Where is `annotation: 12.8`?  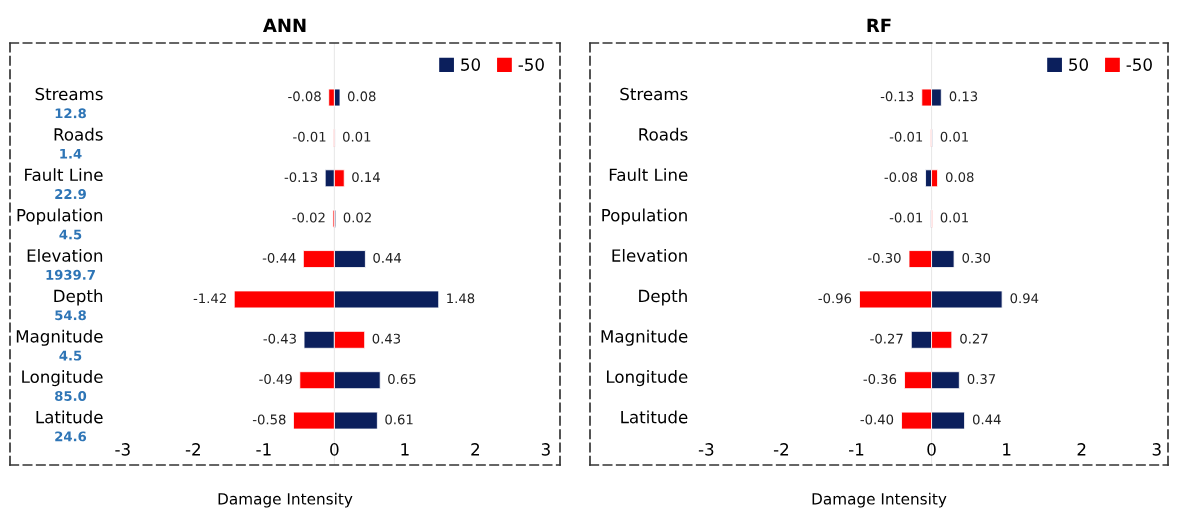
annotation: 12.8 is located at coordinates (70, 113).